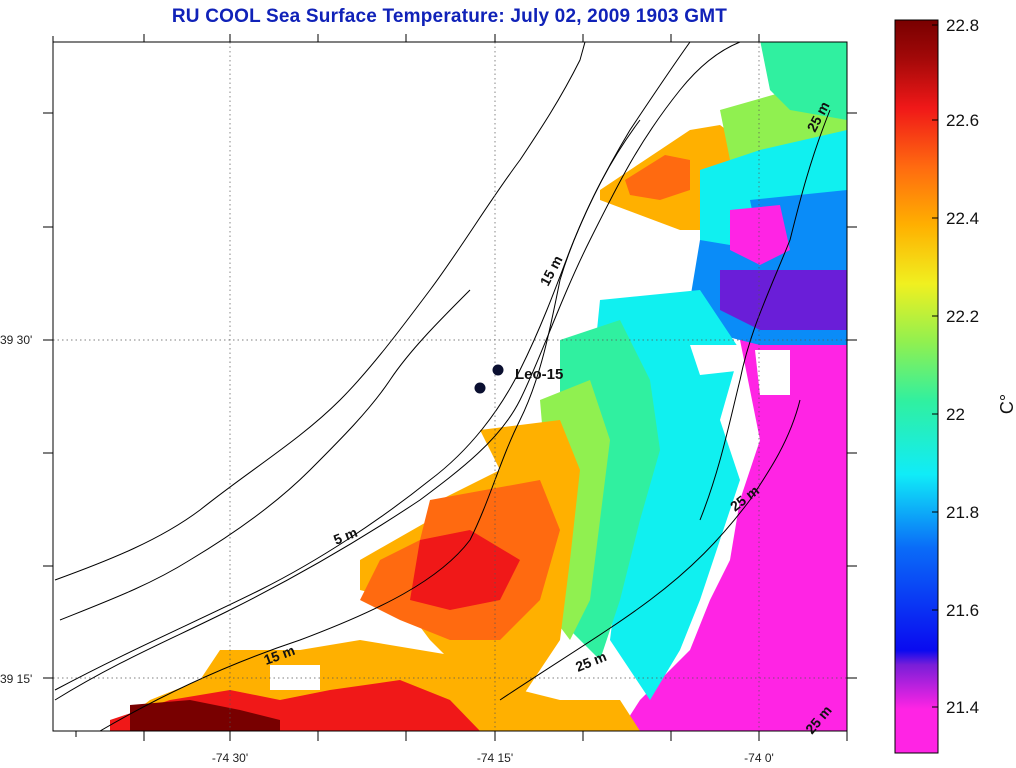  Describe the element at coordinates (962, 120) in the screenshot. I see `colorbar-tick-label: 22.6` at that location.